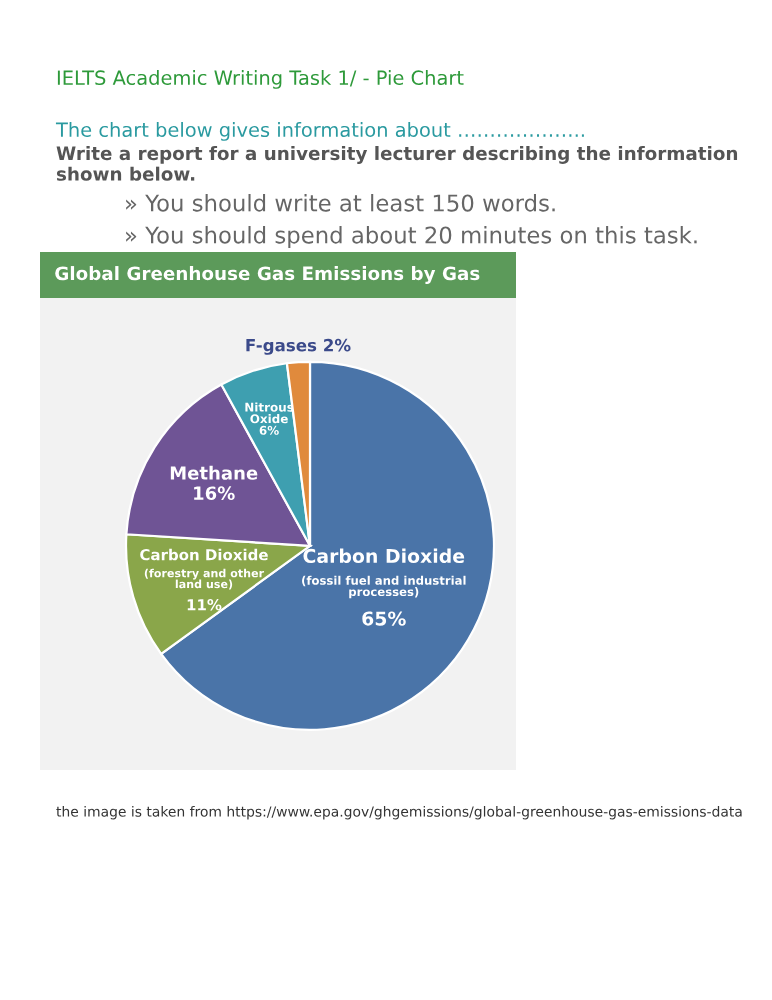 This screenshot has height=1000, width=772. What do you see at coordinates (214, 472) in the screenshot?
I see `slice-label: Methane` at bounding box center [214, 472].